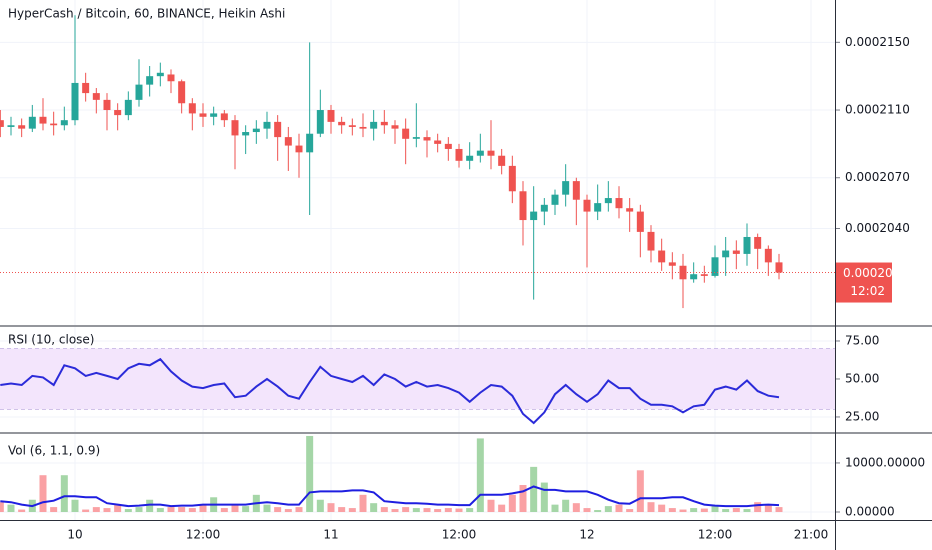 This screenshot has height=550, width=932. What do you see at coordinates (330, 535) in the screenshot?
I see `x-tick-label: 11` at bounding box center [330, 535].